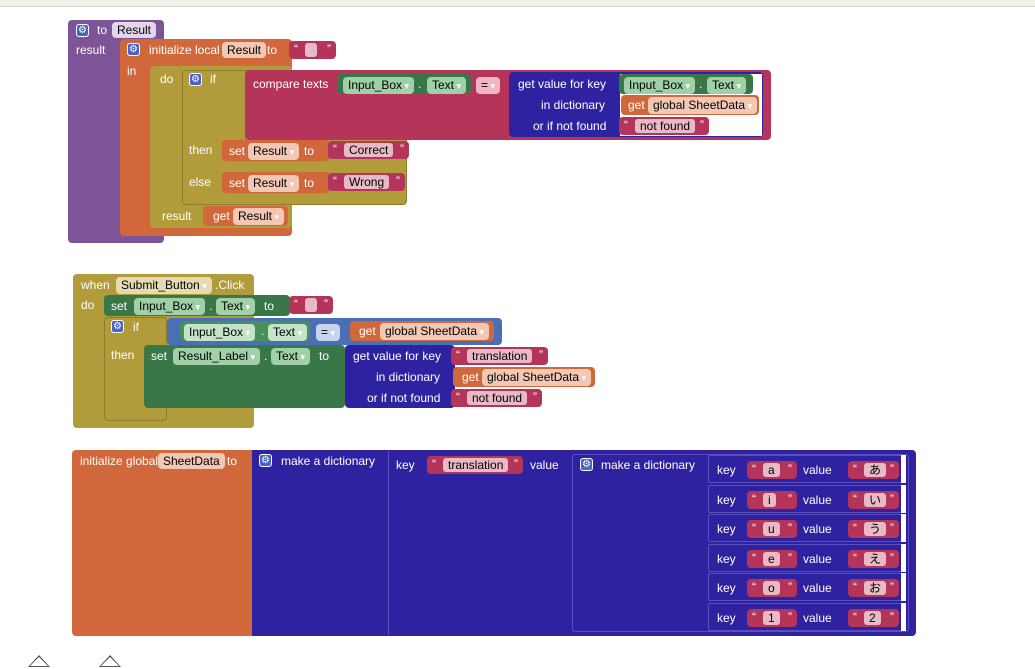 The height and width of the screenshot is (669, 1035). I want to click on text-block-key: “e”, so click(772, 559).